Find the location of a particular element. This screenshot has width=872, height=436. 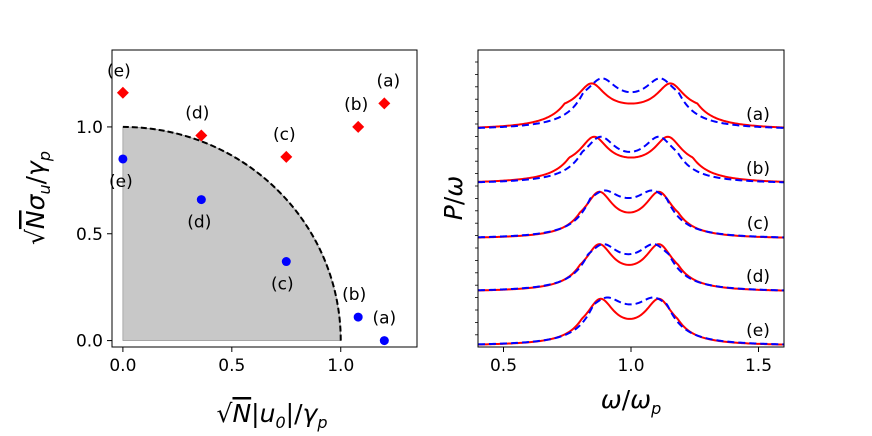

blue-point-label: (a) is located at coordinates (384, 319).